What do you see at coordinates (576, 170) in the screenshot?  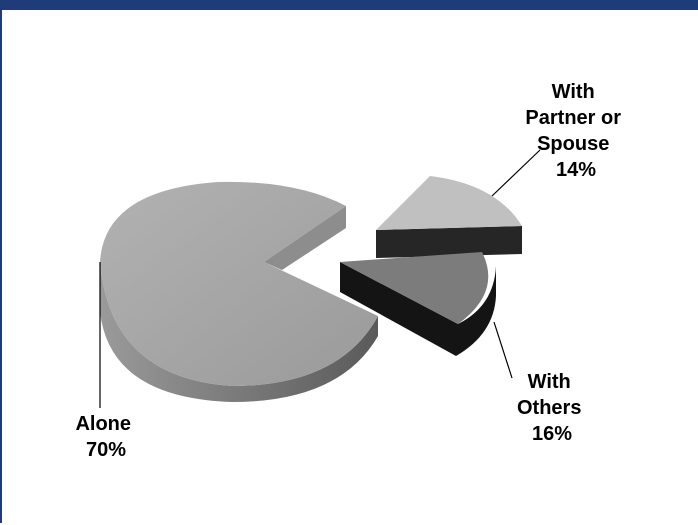 I see `label-partner-line-4: 14%` at bounding box center [576, 170].